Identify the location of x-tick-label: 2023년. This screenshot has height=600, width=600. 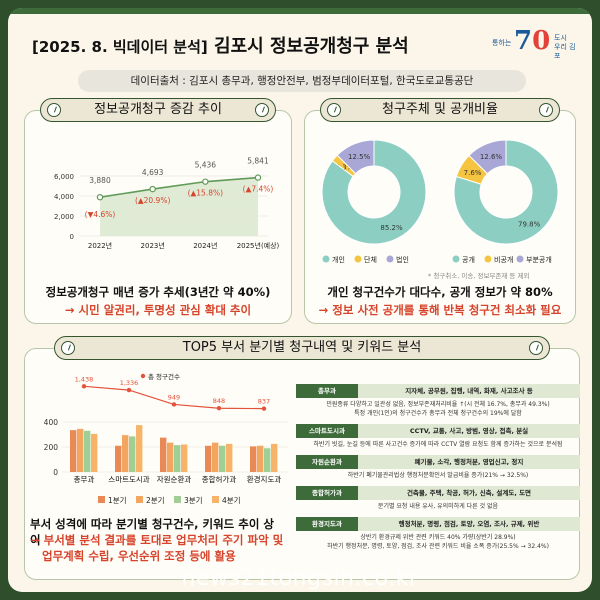
(153, 245).